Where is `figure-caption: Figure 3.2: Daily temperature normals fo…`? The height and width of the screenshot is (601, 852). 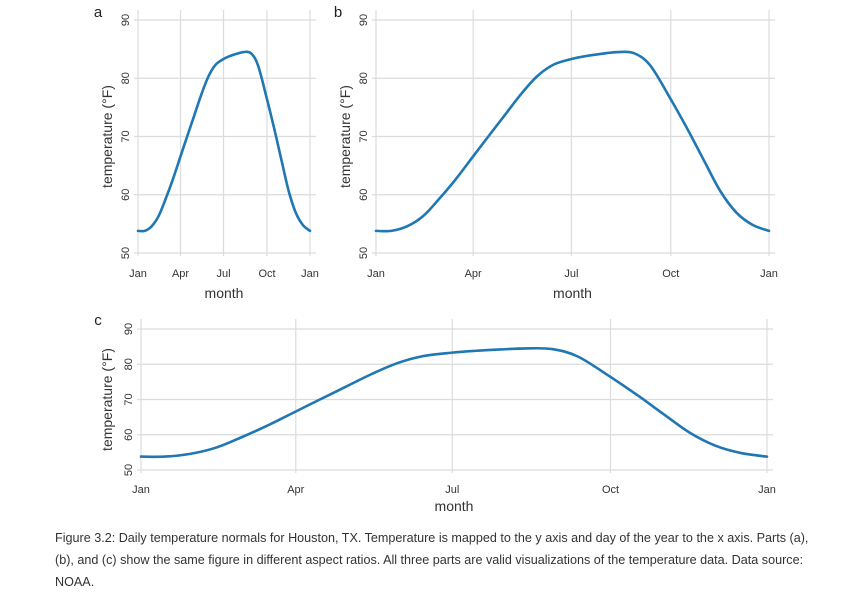
figure-caption: Figure 3.2: Daily temperature normals fo… is located at coordinates (432, 560).